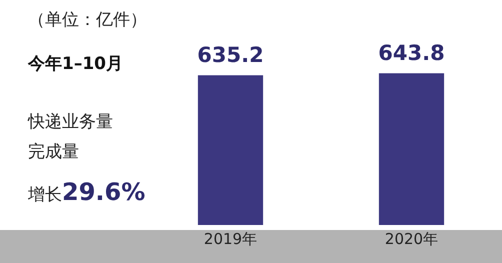  I want to click on data-label: 635.2, so click(230, 55).